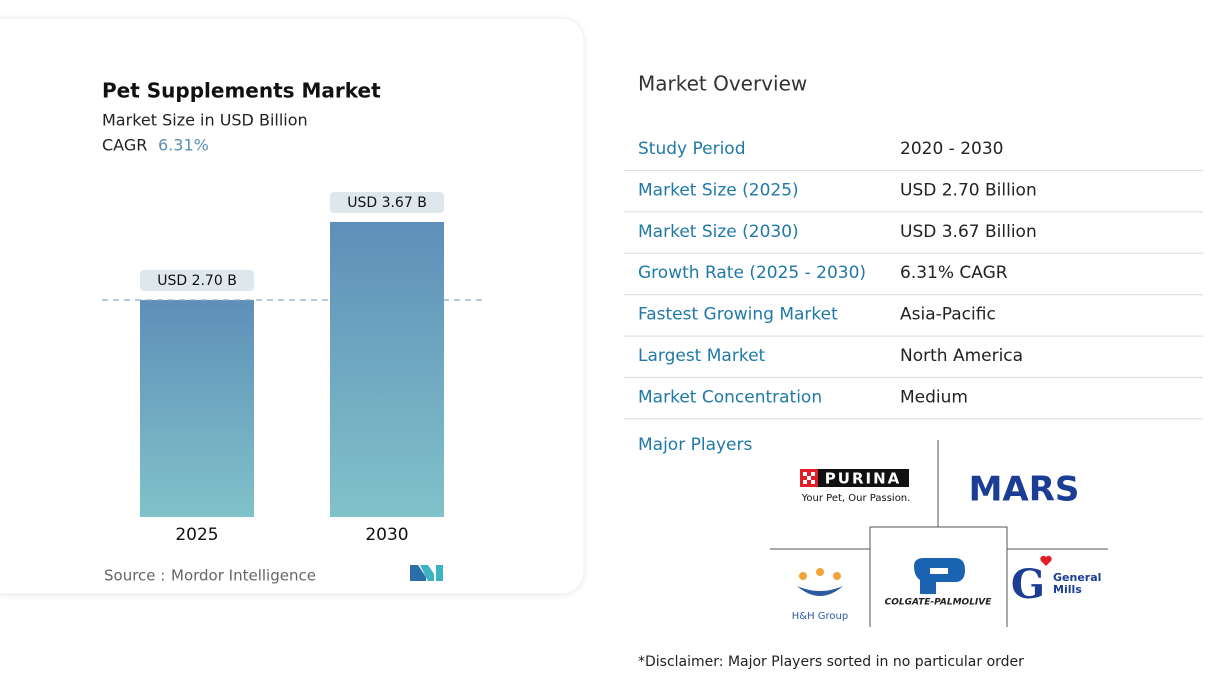  Describe the element at coordinates (196, 535) in the screenshot. I see `x-tick-label: 2025` at that location.